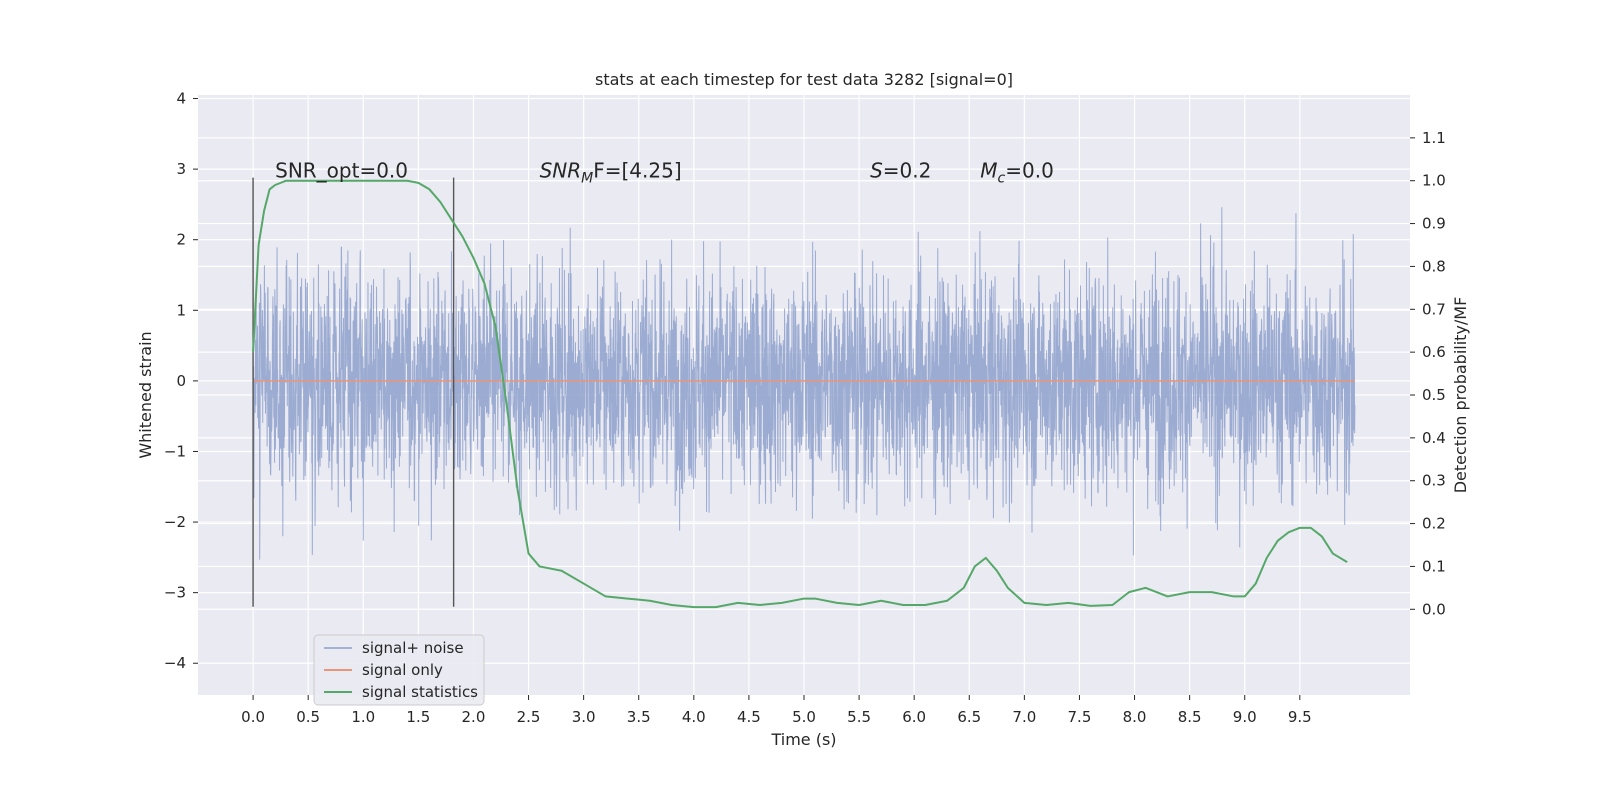 Image resolution: width=1600 pixels, height=800 pixels. I want to click on y-left-tick-label: −2, so click(175, 522).